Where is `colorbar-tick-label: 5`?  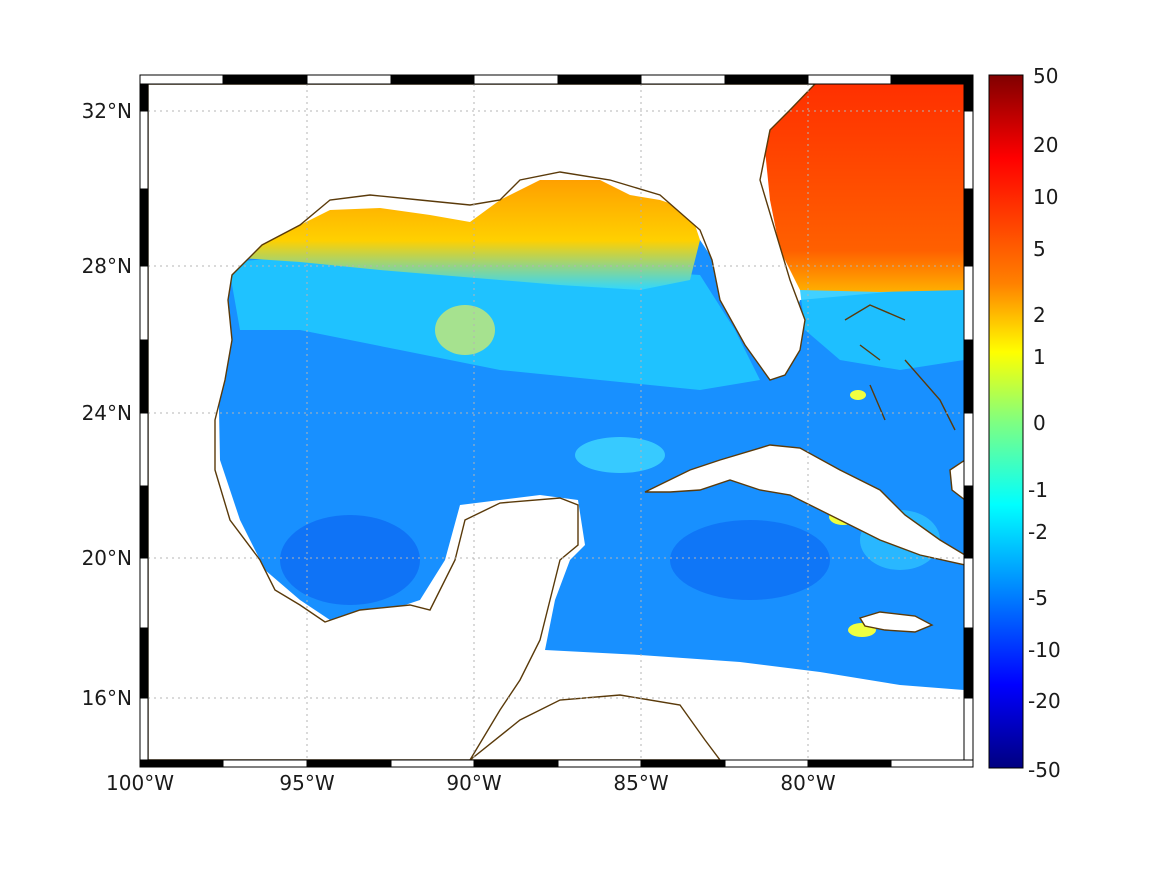 colorbar-tick-label: 5 is located at coordinates (1039, 249).